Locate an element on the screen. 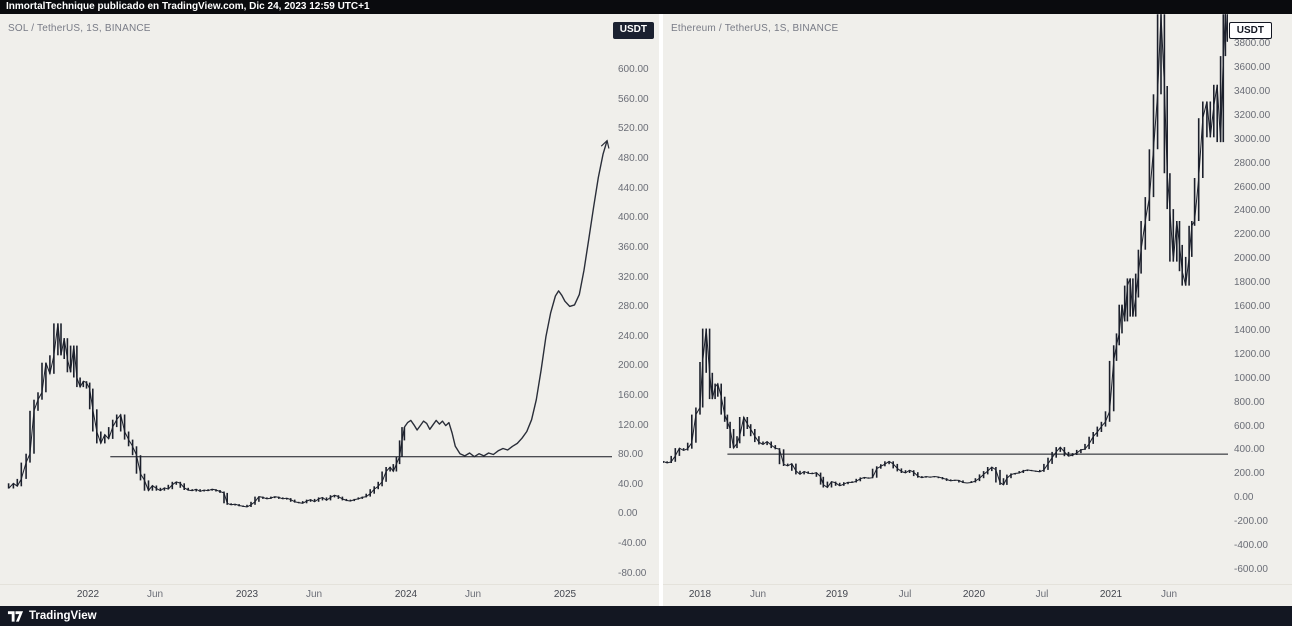 This screenshot has width=1292, height=626. symbol-title: SOL / TetherUS, 1S, BINANCE is located at coordinates (79, 28).